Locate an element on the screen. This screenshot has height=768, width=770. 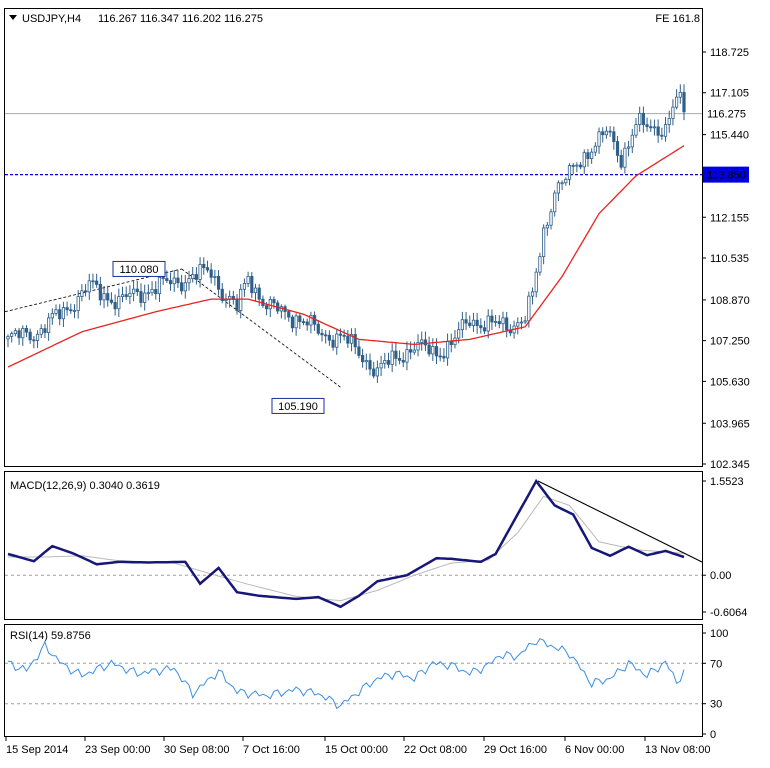
current-price-tag-text: 116.275 is located at coordinates (726, 115).